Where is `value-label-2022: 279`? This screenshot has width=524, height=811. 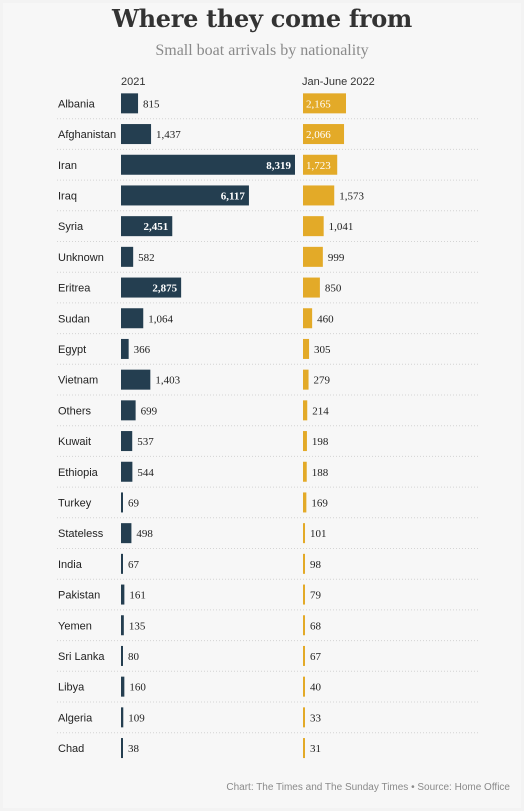
value-label-2022: 279 is located at coordinates (322, 381).